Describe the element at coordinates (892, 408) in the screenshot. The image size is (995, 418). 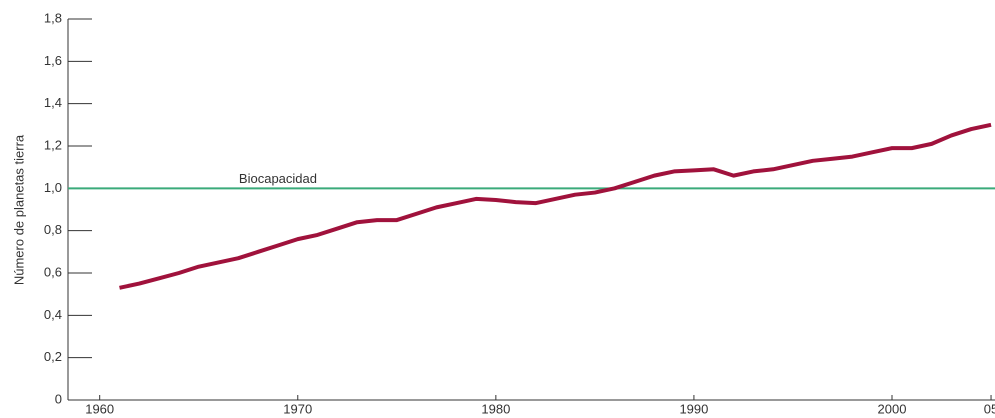
I see `x-tick-label: 2000` at that location.